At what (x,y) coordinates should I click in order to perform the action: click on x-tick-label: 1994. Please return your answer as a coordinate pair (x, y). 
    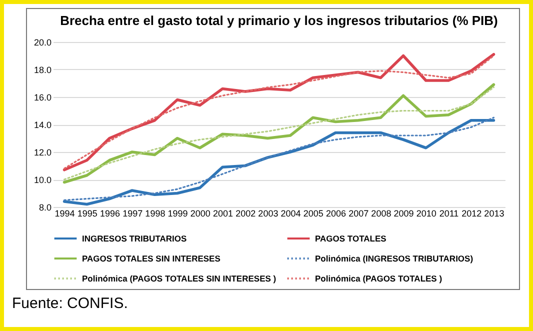
    Looking at the image, I should click on (64, 213).